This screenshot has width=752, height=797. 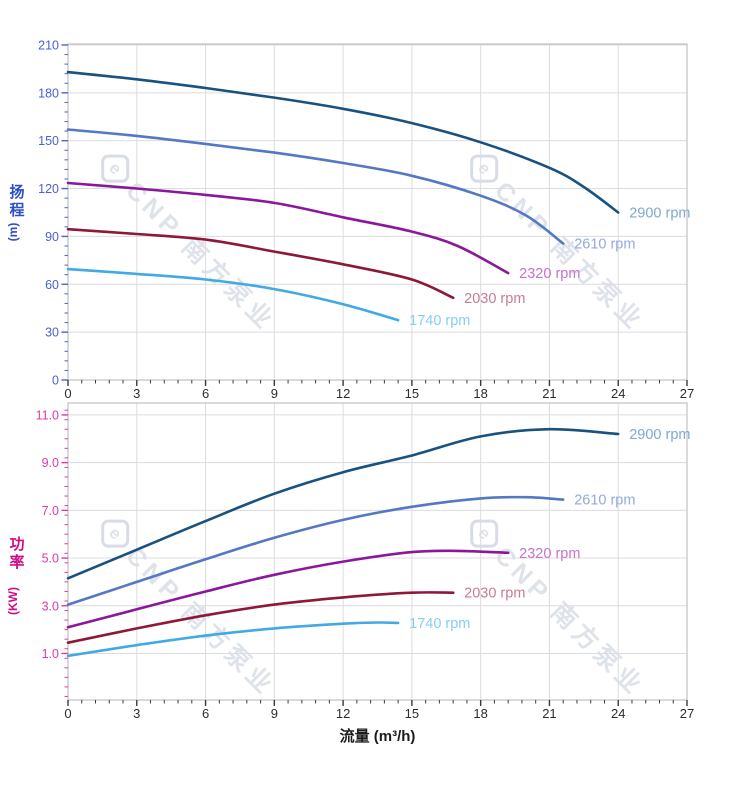 What do you see at coordinates (47, 534) in the screenshot?
I see `y-tick-labels: 1.0 3.0 5.0 7.0 9.0 11.0` at bounding box center [47, 534].